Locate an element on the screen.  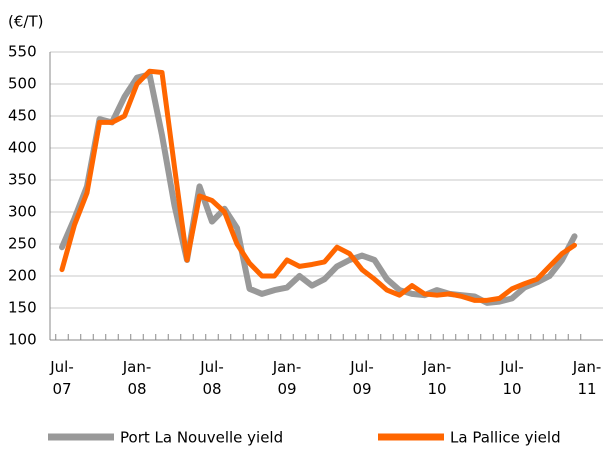
y-tick-label: 150 is located at coordinates (22, 308).